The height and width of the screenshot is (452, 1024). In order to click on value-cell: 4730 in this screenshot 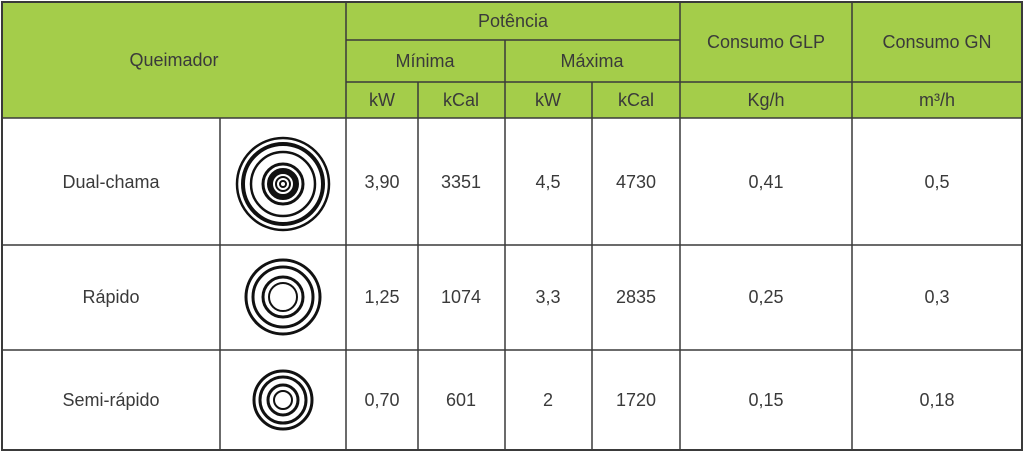, I will do `click(636, 182)`.